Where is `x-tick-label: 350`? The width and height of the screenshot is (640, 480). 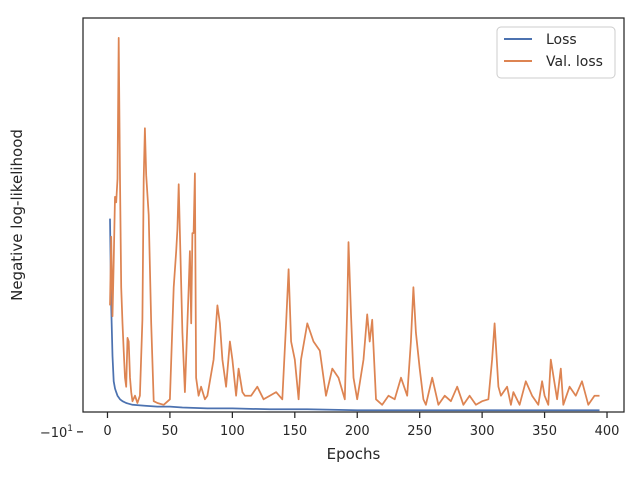
x-tick-label: 350 is located at coordinates (544, 431).